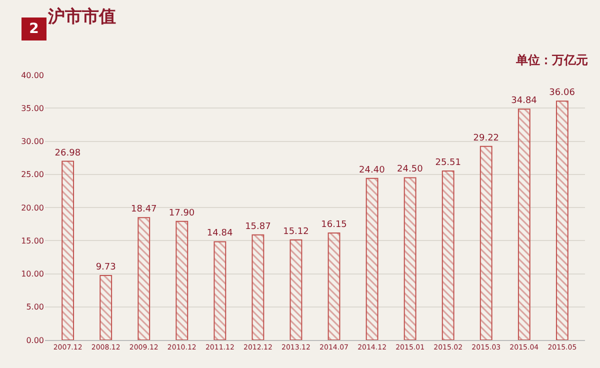 This screenshot has height=368, width=600. What do you see at coordinates (81, 17) in the screenshot?
I see `chart-title: 沪市市值` at bounding box center [81, 17].